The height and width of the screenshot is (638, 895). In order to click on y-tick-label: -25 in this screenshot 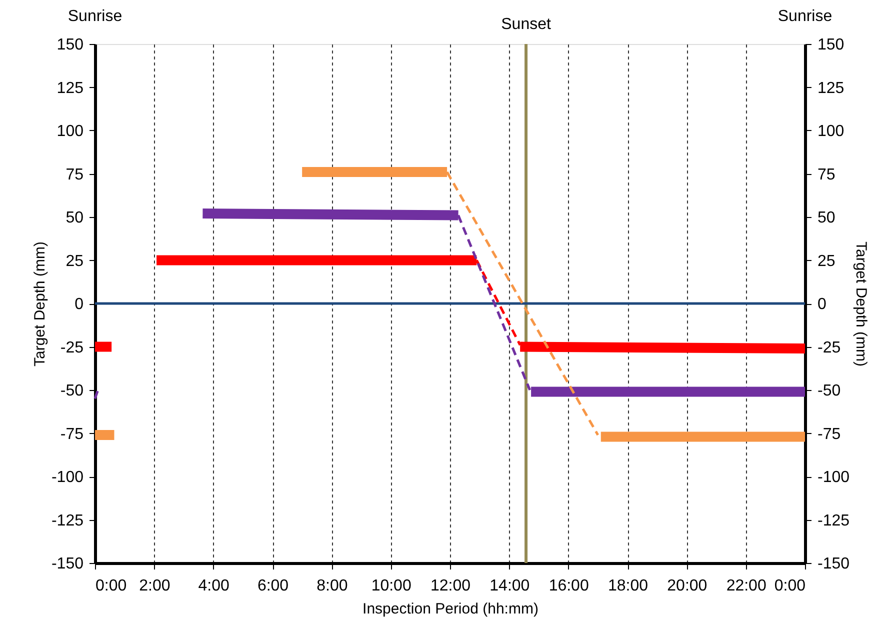, I will do `click(72, 347)`.